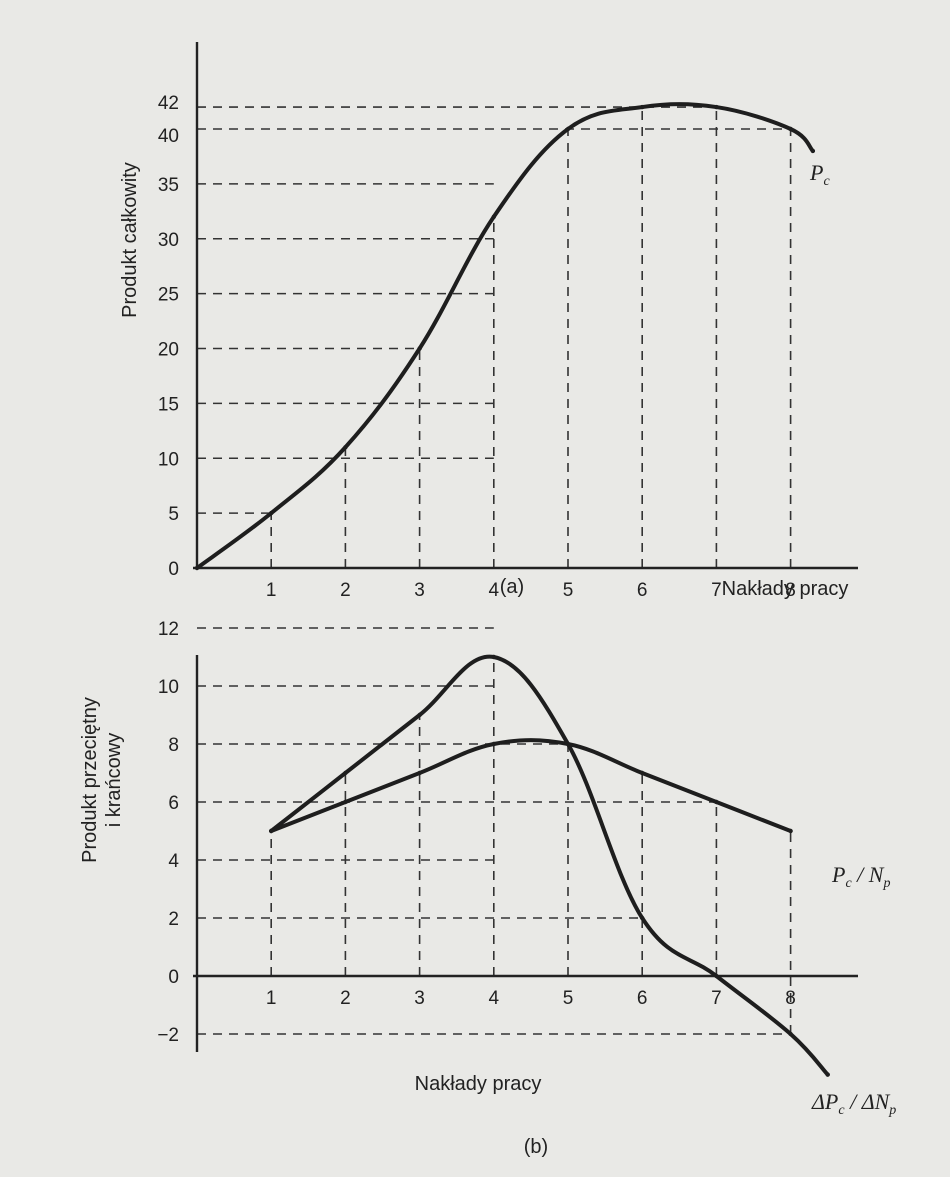 Image resolution: width=950 pixels, height=1177 pixels. Describe the element at coordinates (168, 185) in the screenshot. I see `y-tick-label: 35` at that location.